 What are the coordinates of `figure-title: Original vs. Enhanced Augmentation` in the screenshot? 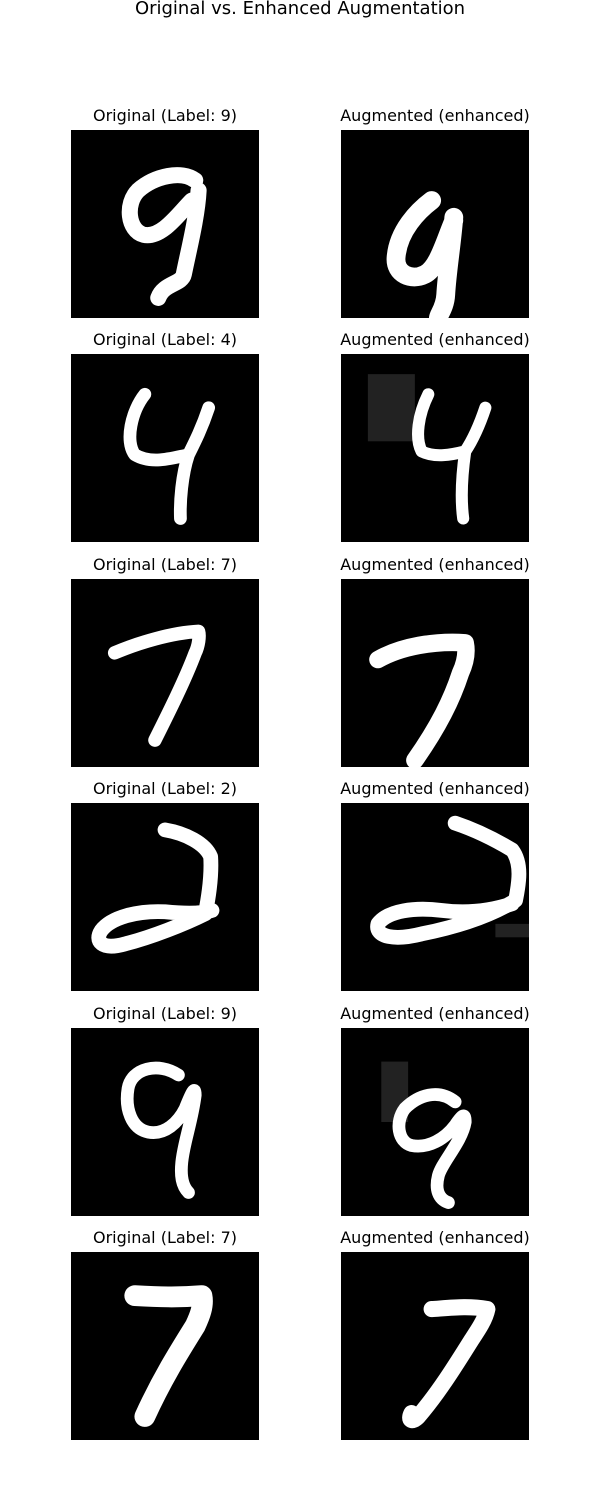 It's located at (300, 9).